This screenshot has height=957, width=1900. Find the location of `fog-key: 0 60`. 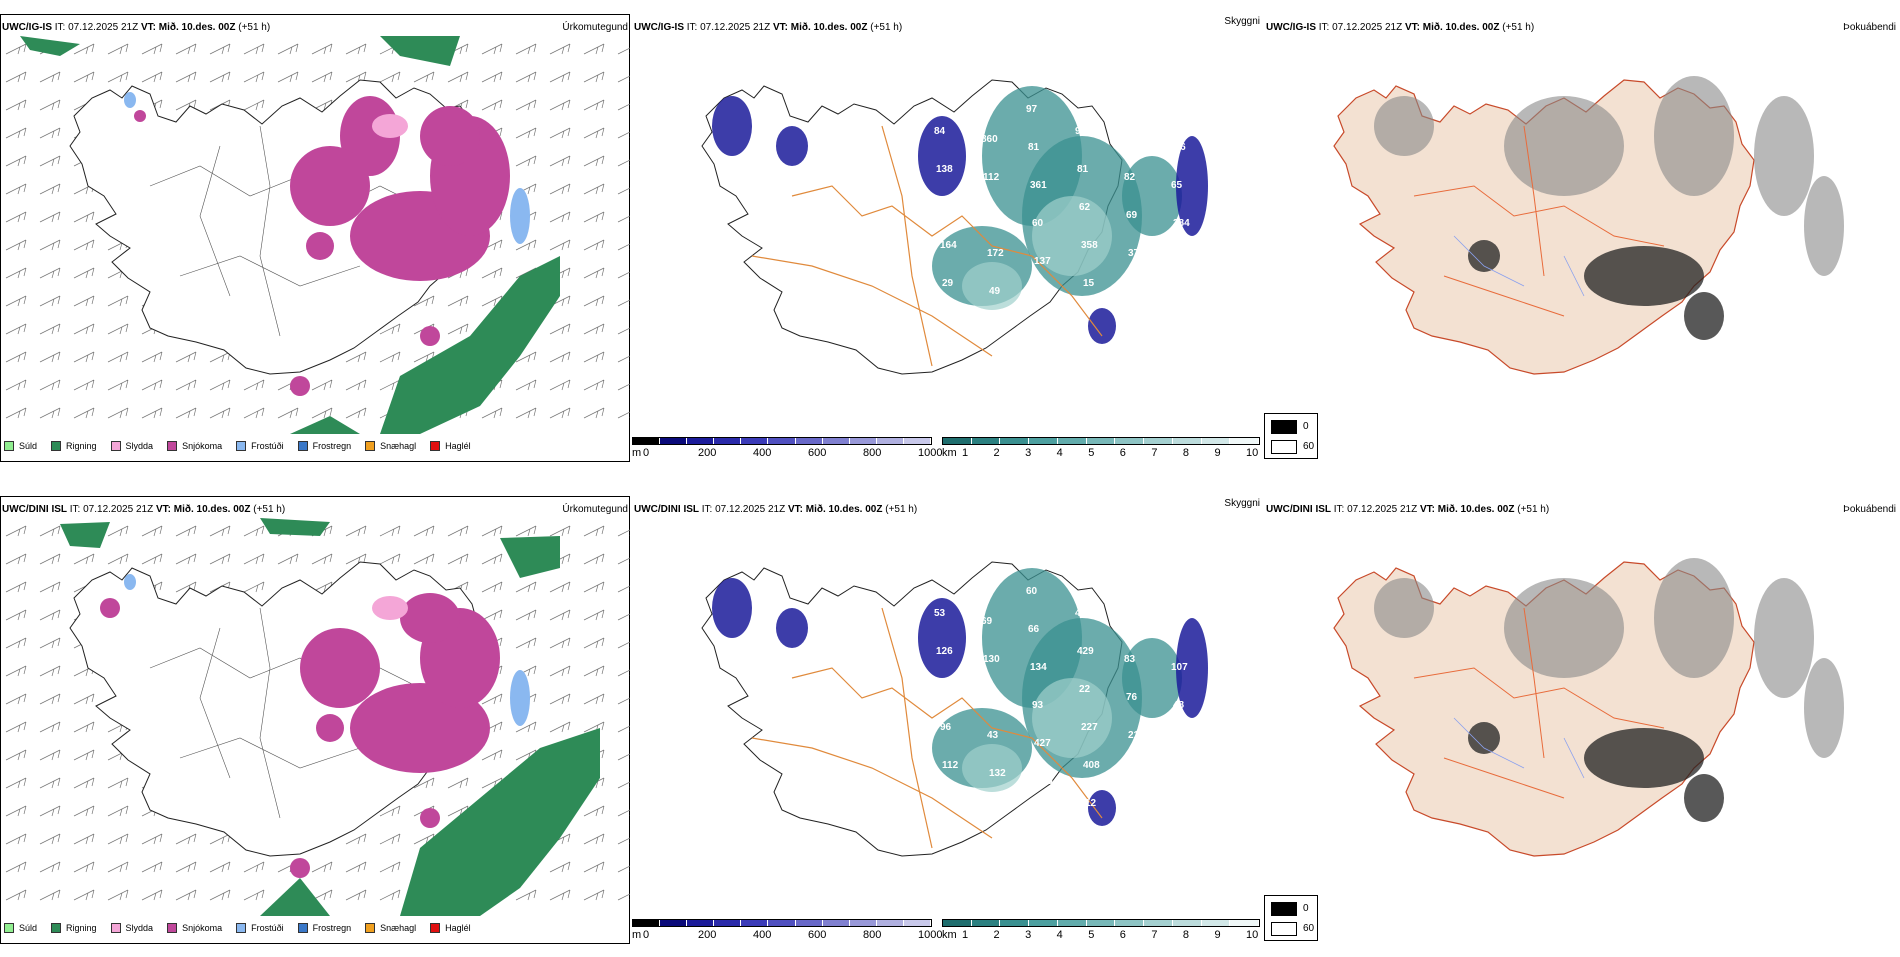

fog-key: 0 60 is located at coordinates (1291, 918).